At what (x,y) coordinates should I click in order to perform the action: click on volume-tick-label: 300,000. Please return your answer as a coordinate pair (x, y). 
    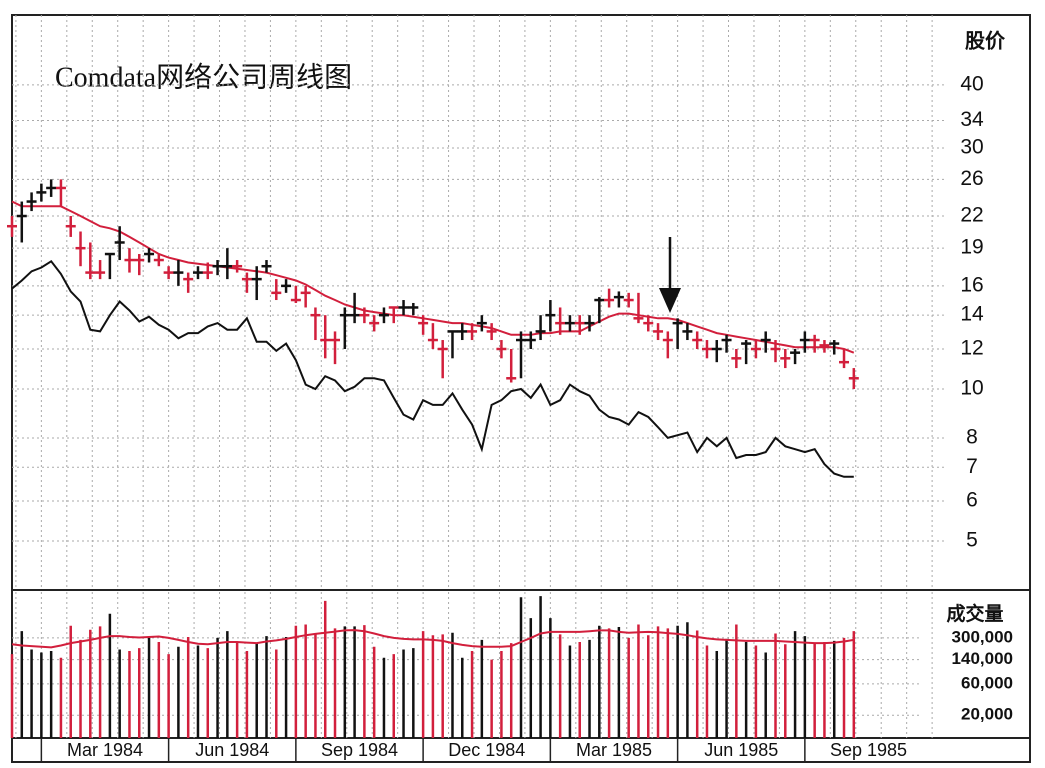
    Looking at the image, I should click on (982, 636).